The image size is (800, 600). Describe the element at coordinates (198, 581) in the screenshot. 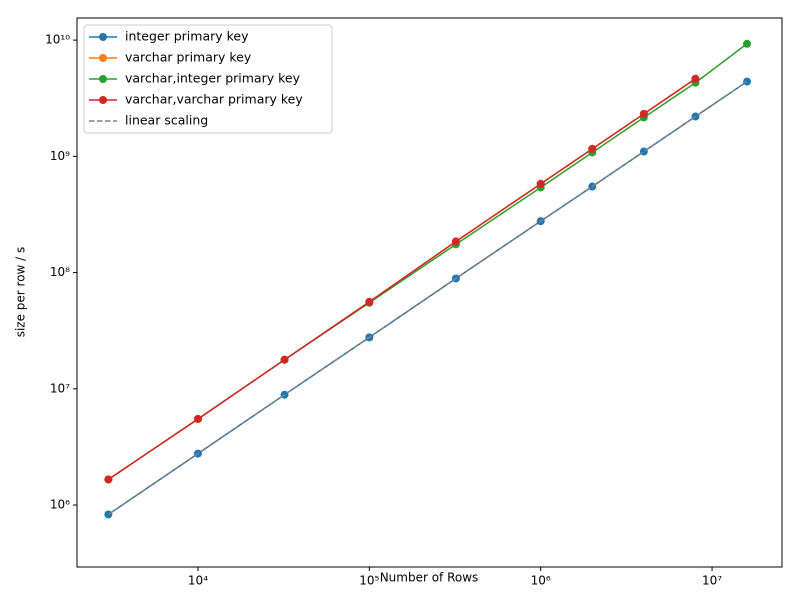

I see `x-tick-label: 10⁴` at that location.